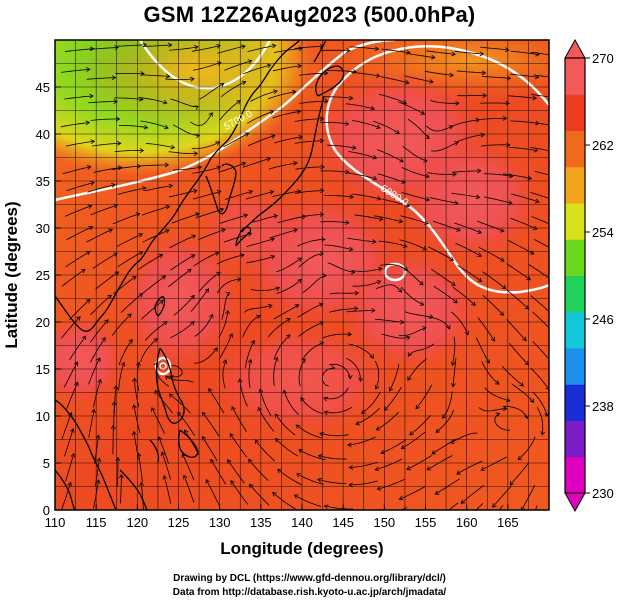  What do you see at coordinates (603, 319) in the screenshot?
I see `colorbar-tick-label: 246` at bounding box center [603, 319].